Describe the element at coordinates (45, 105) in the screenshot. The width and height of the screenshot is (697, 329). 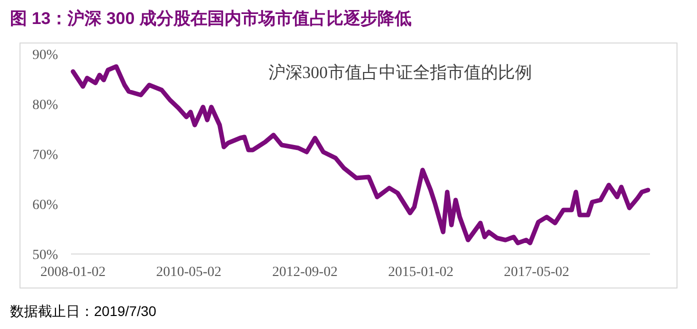
I see `y-tick-label: 80%` at that location.